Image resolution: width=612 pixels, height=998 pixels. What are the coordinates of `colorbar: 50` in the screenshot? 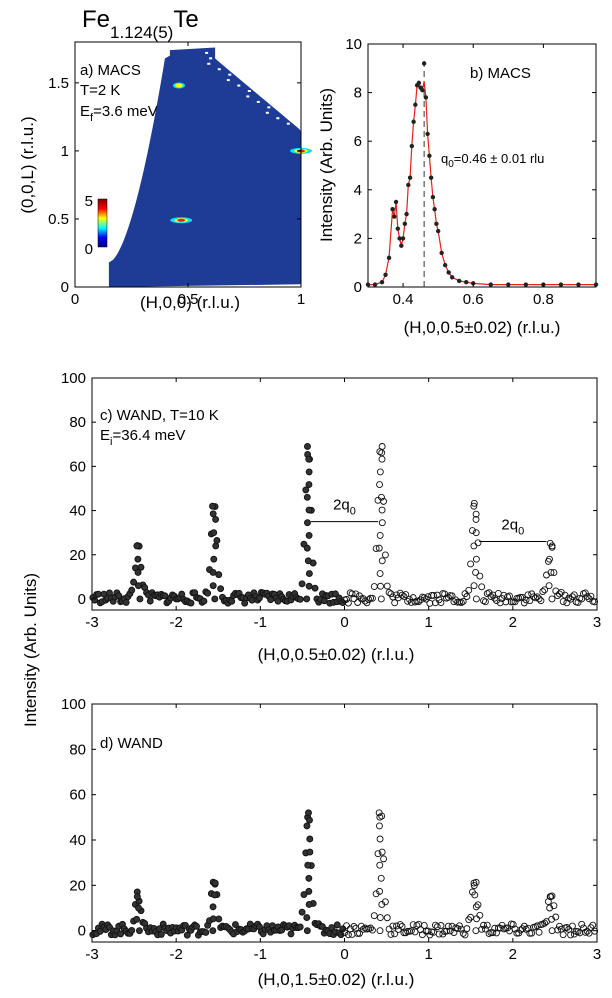 It's located at (96, 225).